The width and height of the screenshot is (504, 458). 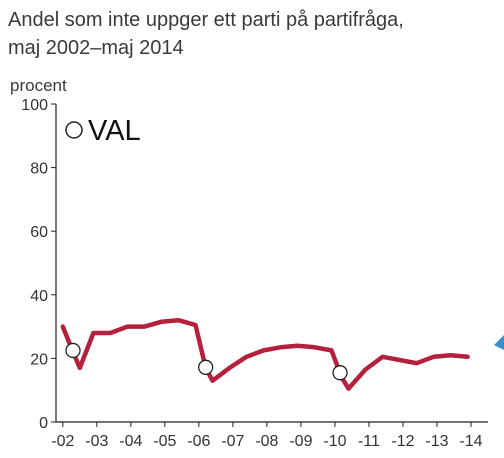 I want to click on x-tick-label: -10, so click(x=334, y=441).